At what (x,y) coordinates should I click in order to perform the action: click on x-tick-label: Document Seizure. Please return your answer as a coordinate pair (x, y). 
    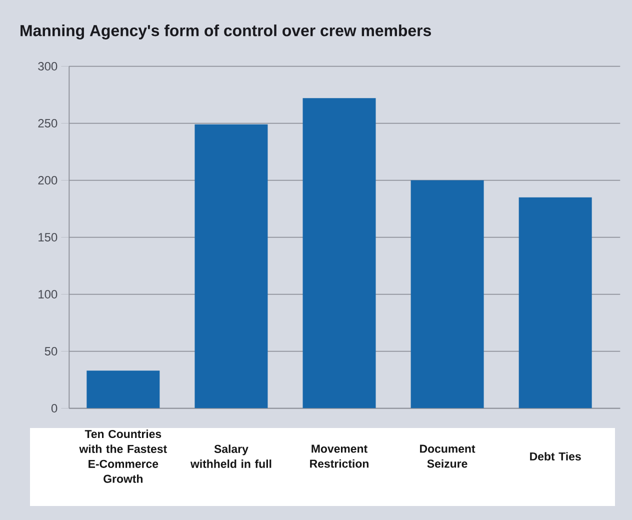
    Looking at the image, I should click on (448, 456).